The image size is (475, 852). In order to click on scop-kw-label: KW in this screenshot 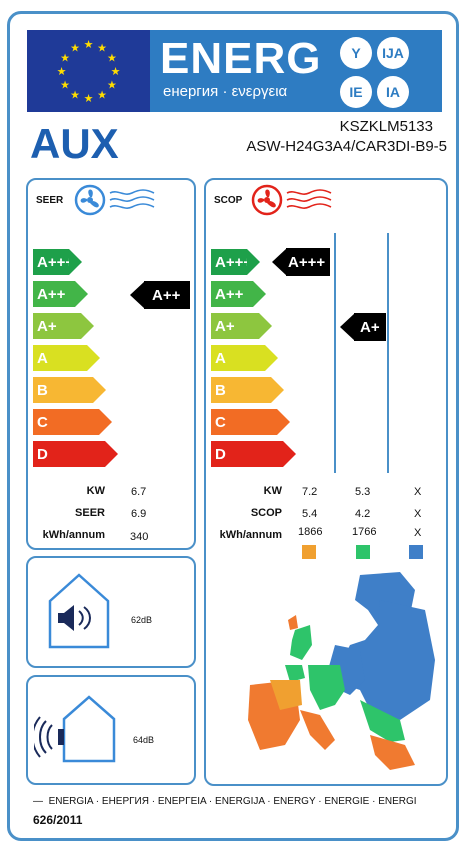, I will do `click(272, 491)`.